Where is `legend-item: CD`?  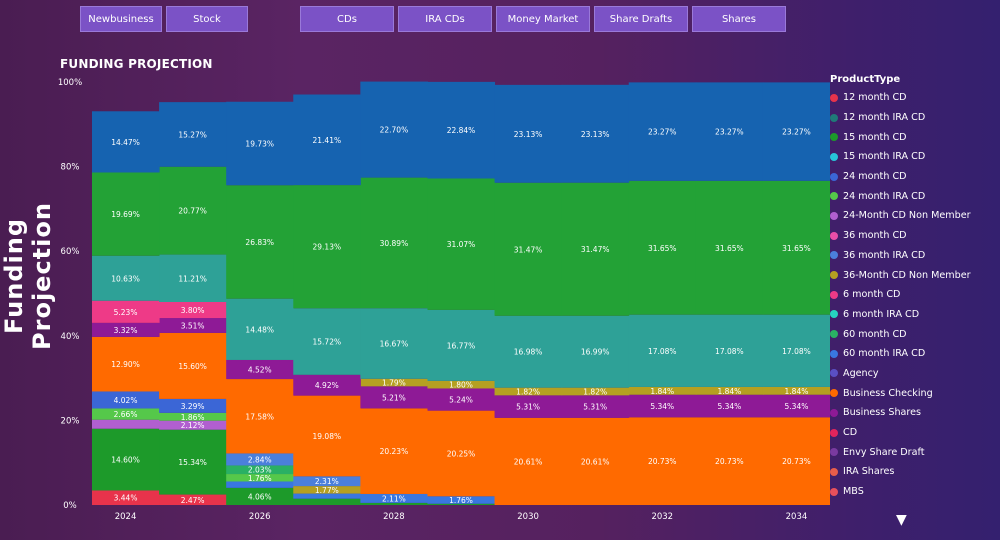
legend-item: CD is located at coordinates (915, 433).